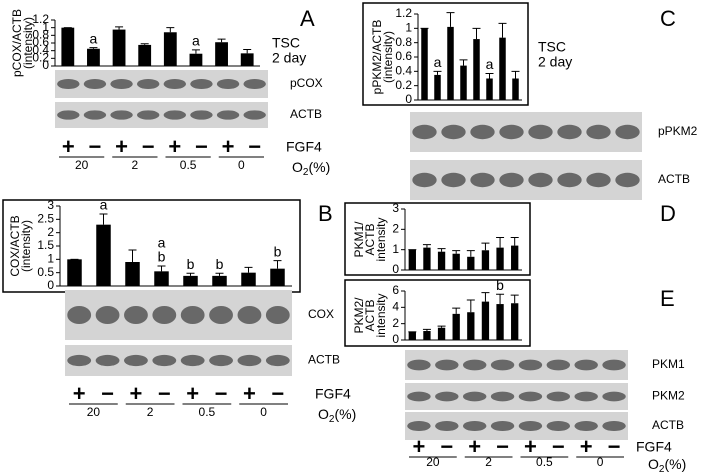 This screenshot has height=476, width=714. I want to click on y-tick-label: 0.8, so click(40, 35).